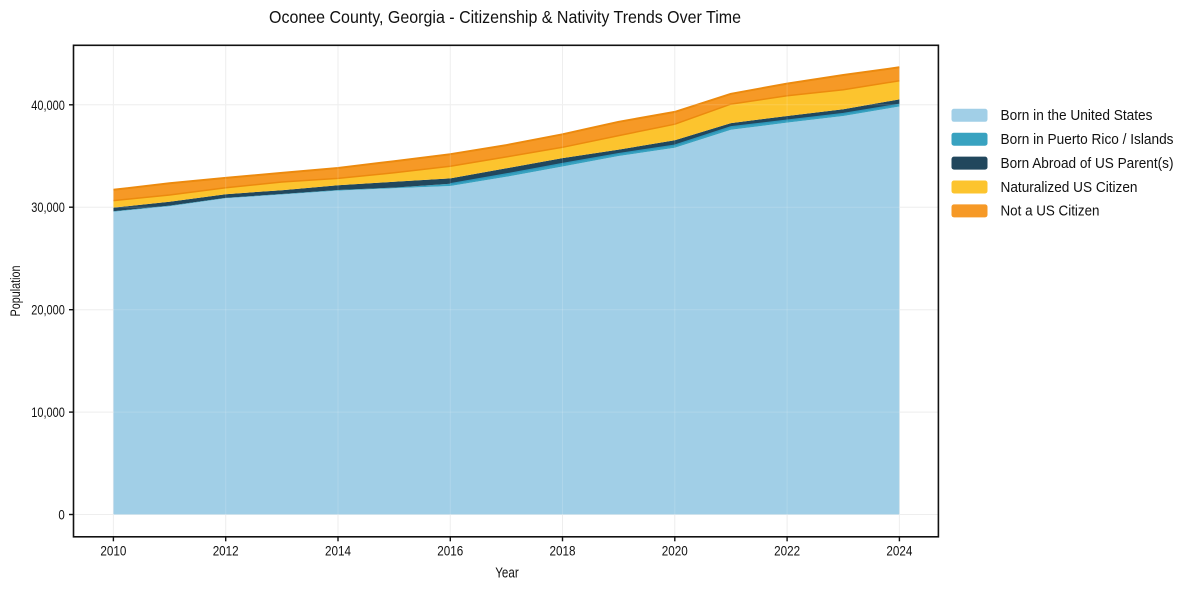 This screenshot has width=1189, height=590. Describe the element at coordinates (1050, 211) in the screenshot. I see `svg-text: Not a US Citizen` at that location.